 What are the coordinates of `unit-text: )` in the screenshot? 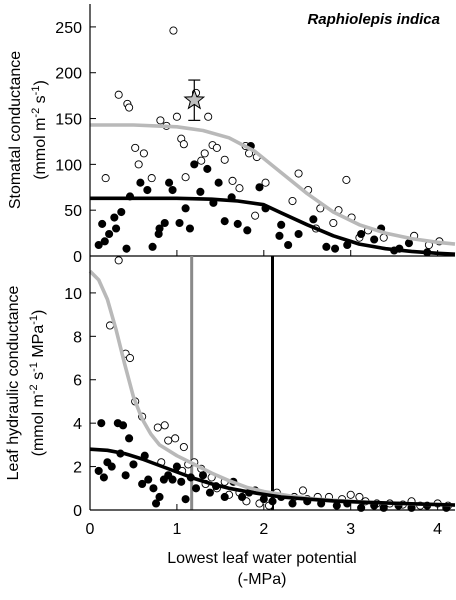 It's located at (38, 312).